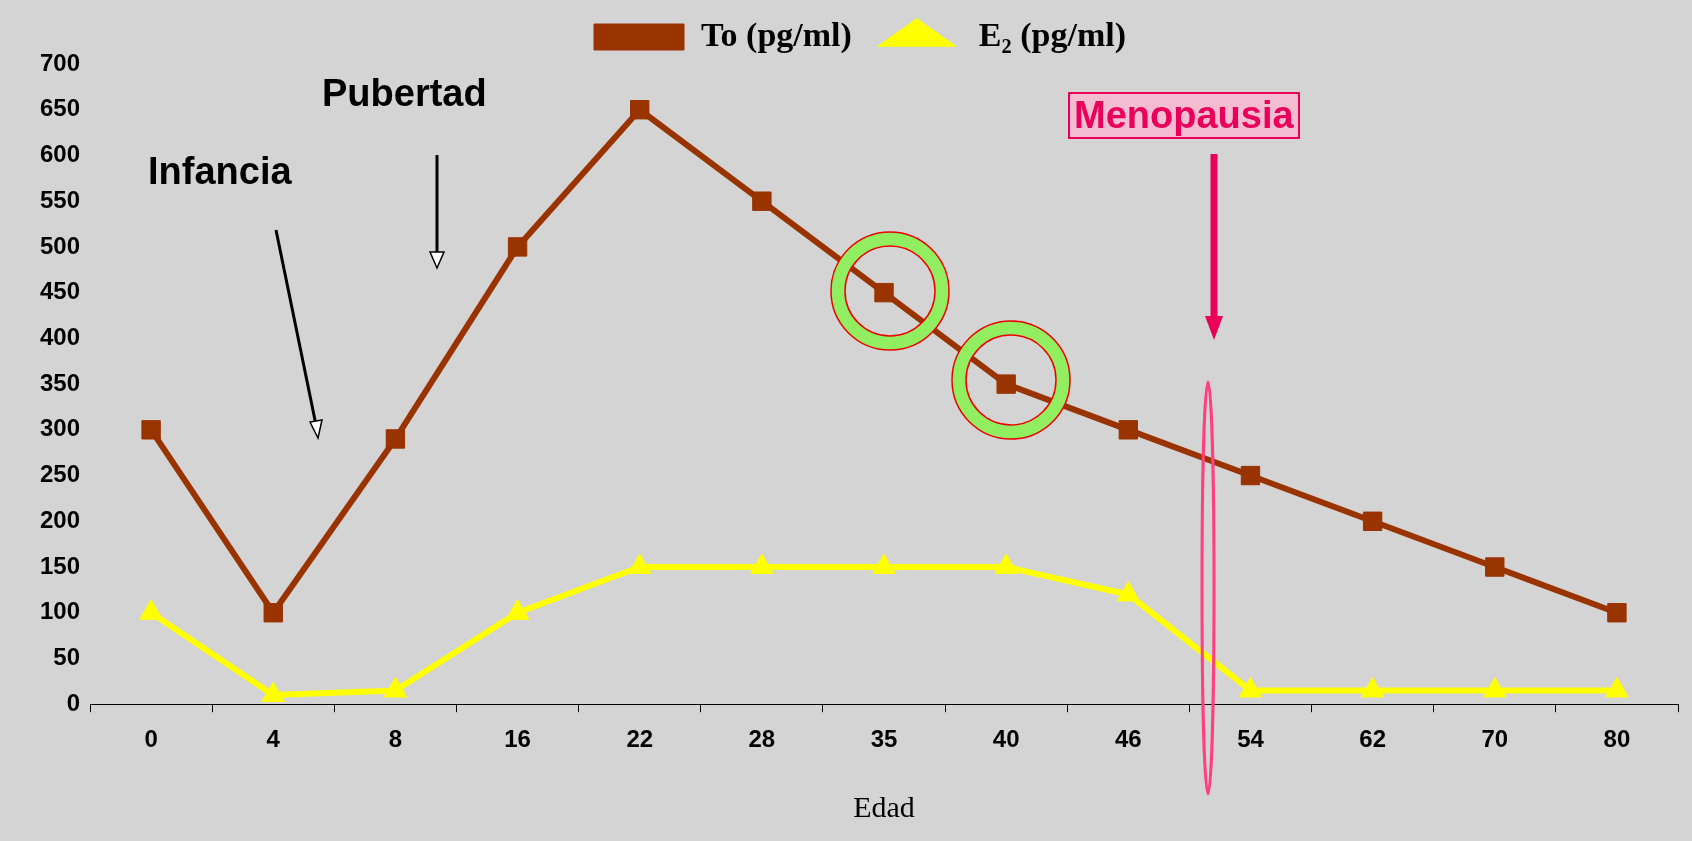 Image resolution: width=1692 pixels, height=841 pixels. What do you see at coordinates (60, 154) in the screenshot?
I see `y-tick-label: 600` at bounding box center [60, 154].